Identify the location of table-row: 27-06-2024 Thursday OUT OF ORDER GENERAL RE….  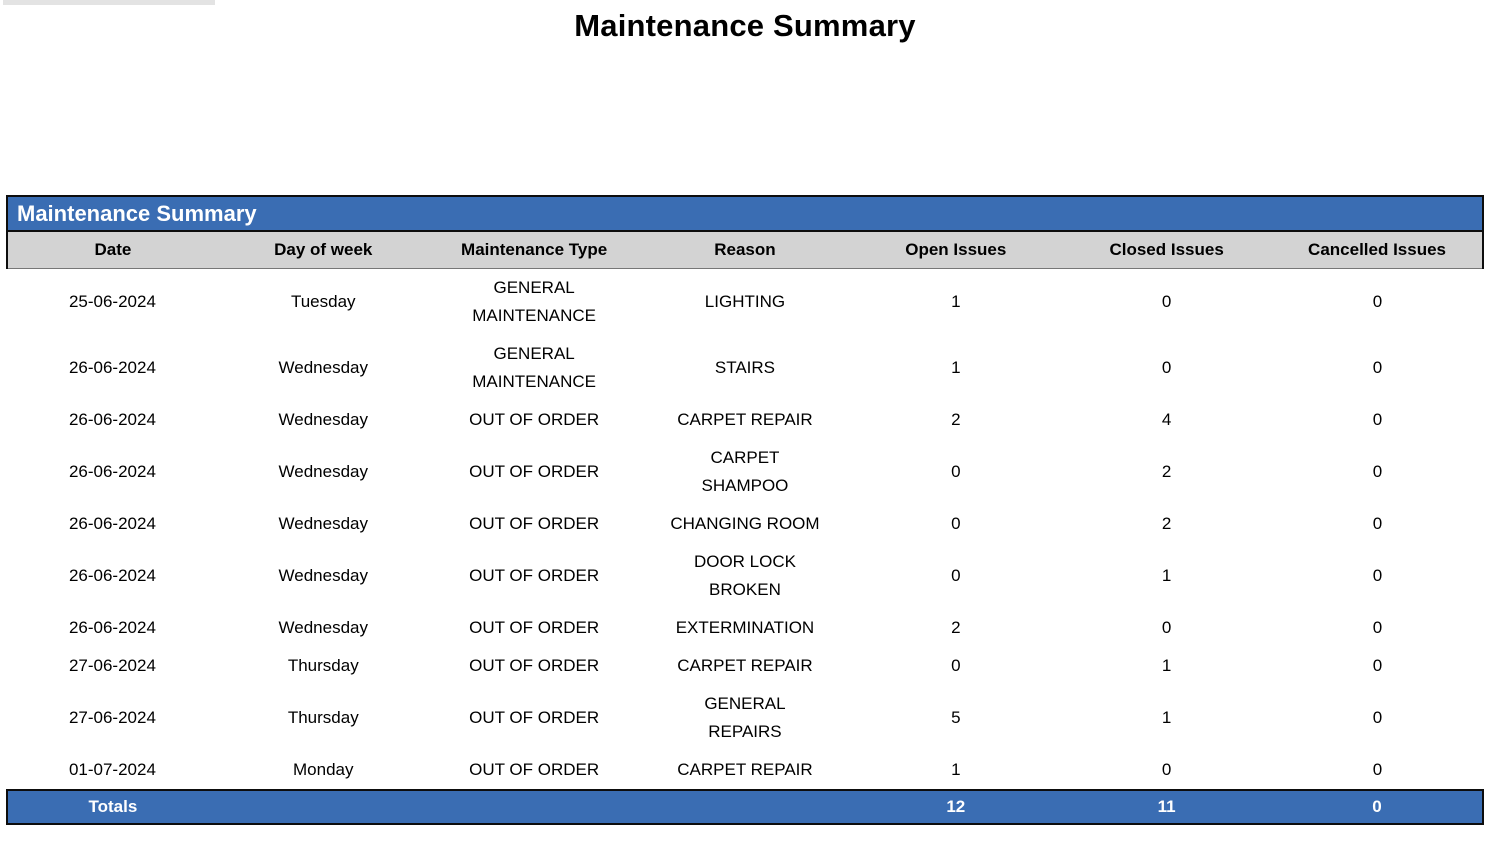
(745, 718).